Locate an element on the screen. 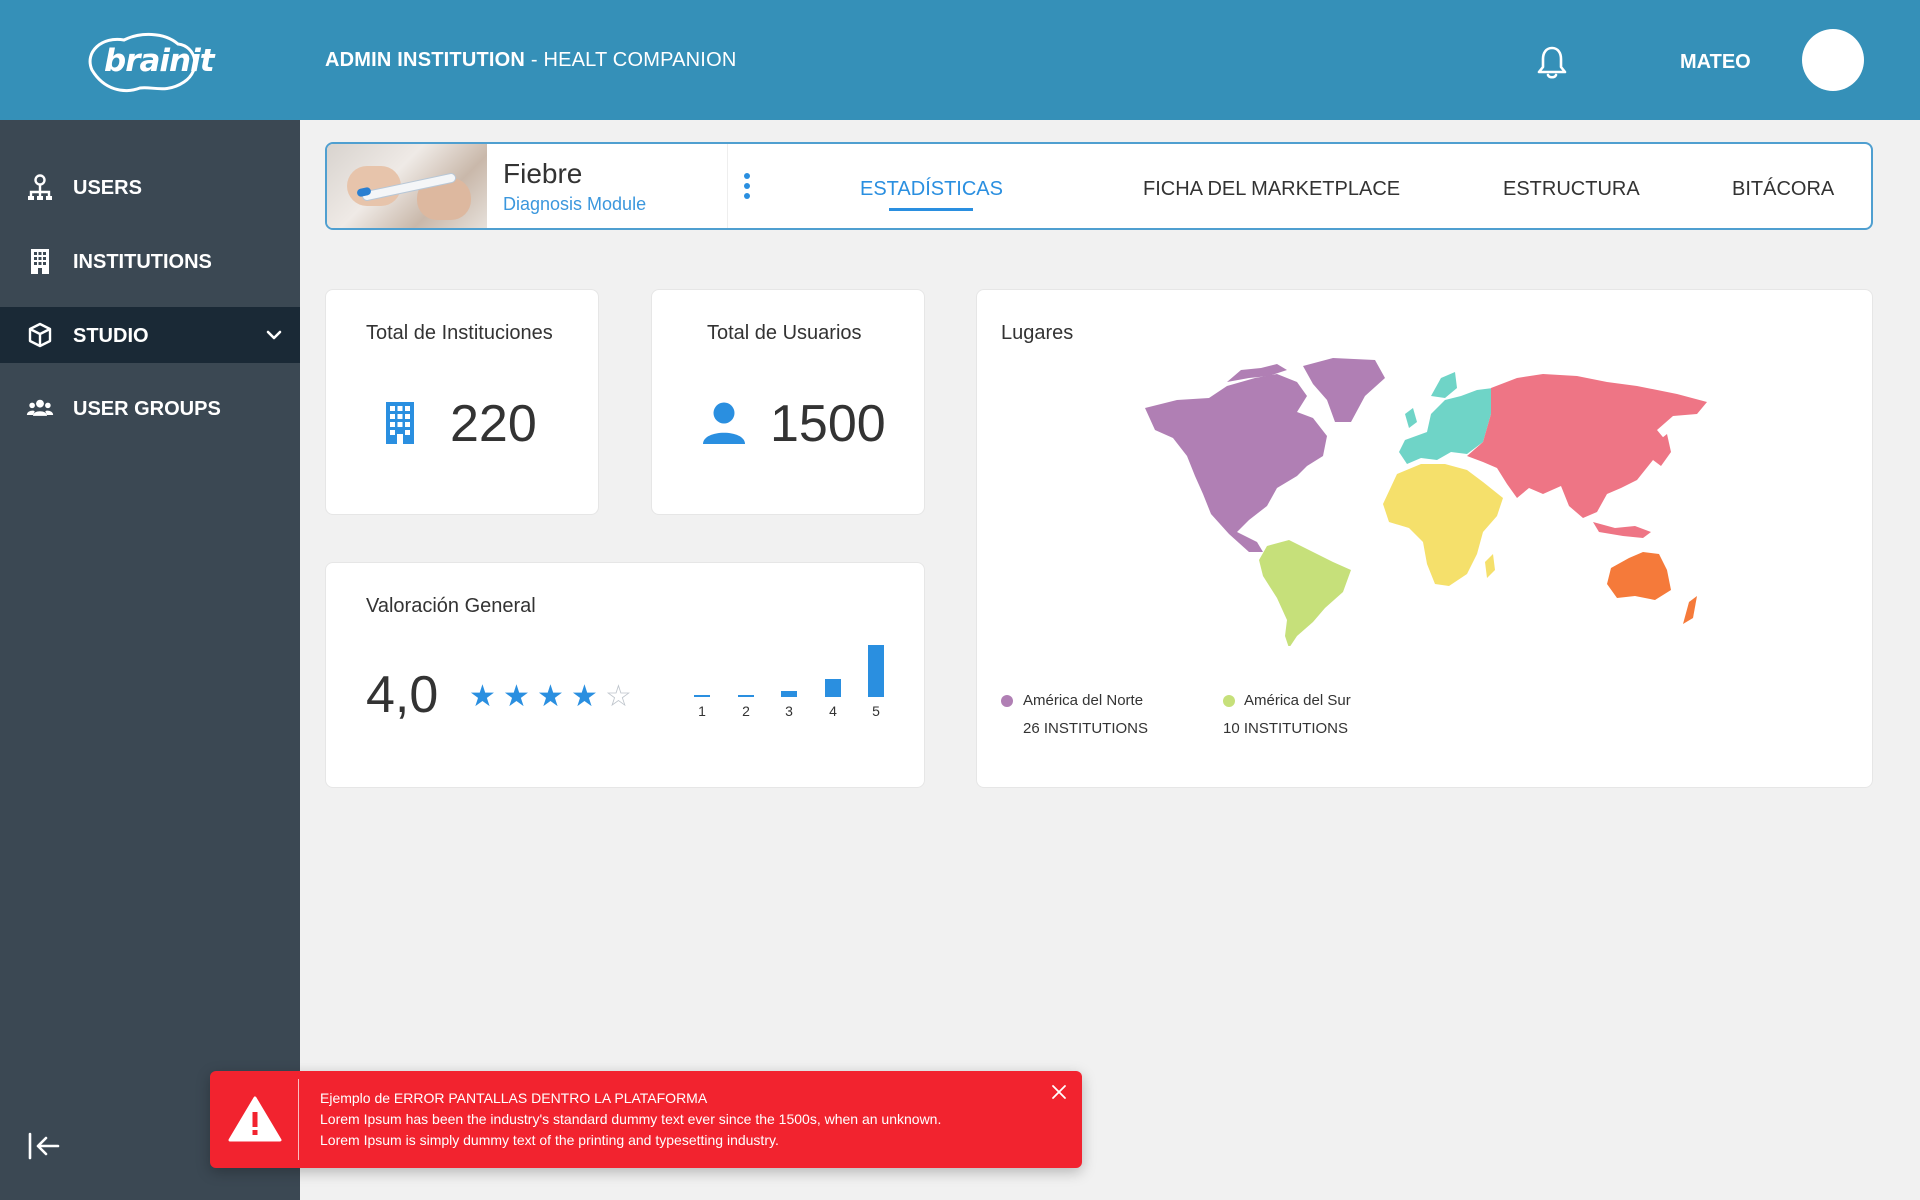 This screenshot has height=1200, width=1920. bell-icon is located at coordinates (1552, 63).